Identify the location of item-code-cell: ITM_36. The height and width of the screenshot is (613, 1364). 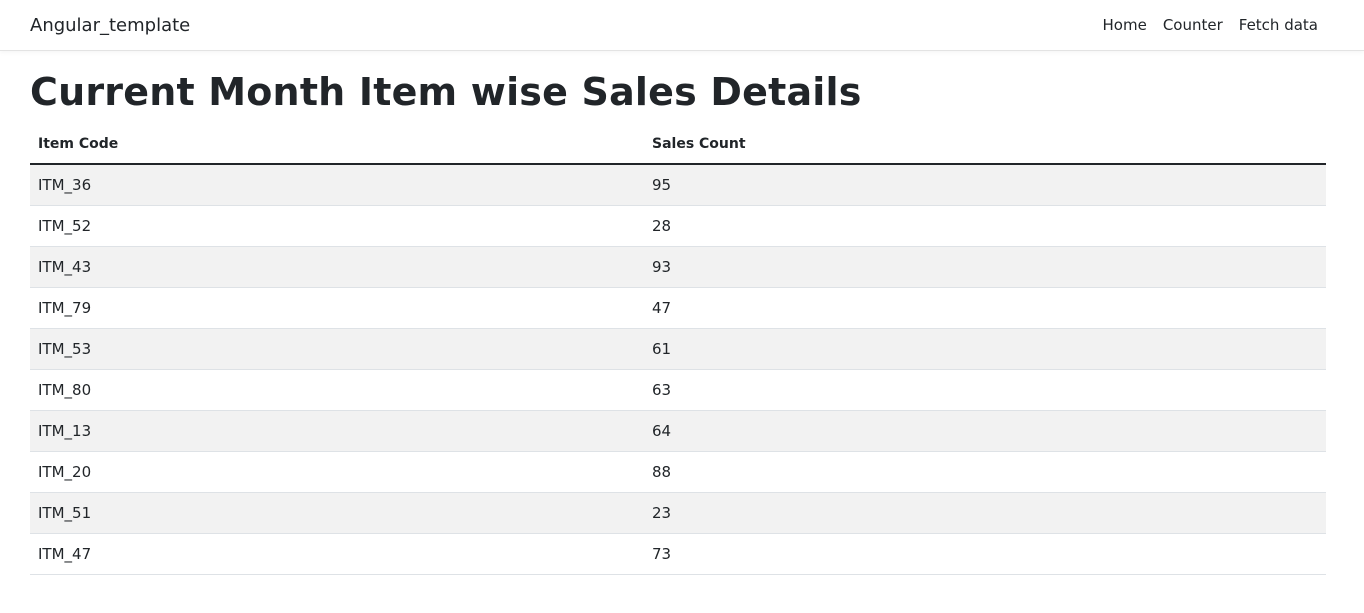
(337, 184).